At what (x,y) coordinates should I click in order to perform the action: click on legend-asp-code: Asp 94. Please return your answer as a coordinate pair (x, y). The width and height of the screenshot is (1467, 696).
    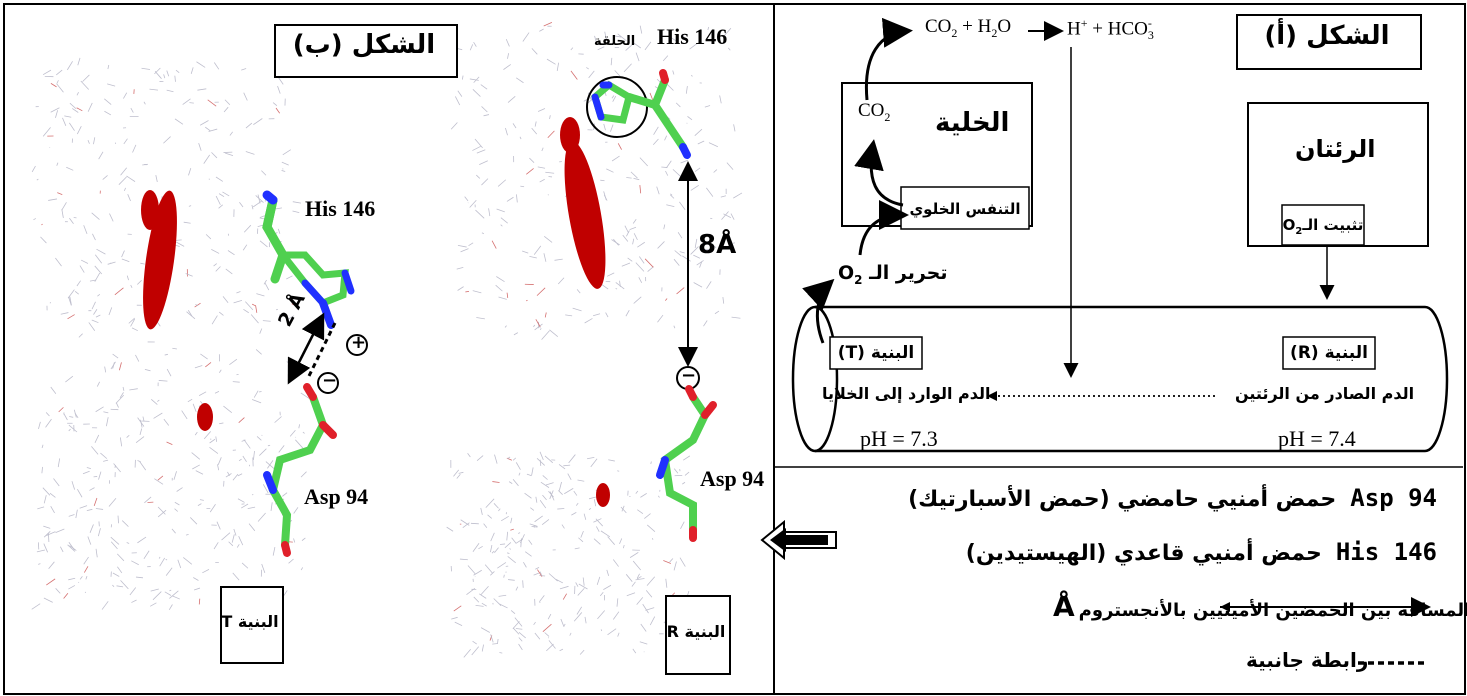
    Looking at the image, I should click on (1393, 498).